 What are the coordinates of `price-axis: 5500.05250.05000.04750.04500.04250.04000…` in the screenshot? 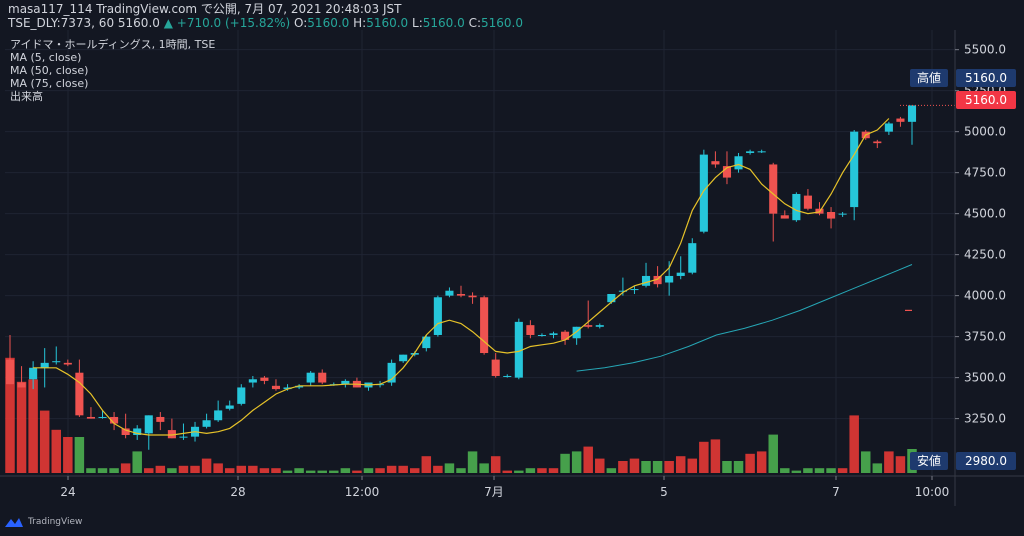 It's located at (980, 234).